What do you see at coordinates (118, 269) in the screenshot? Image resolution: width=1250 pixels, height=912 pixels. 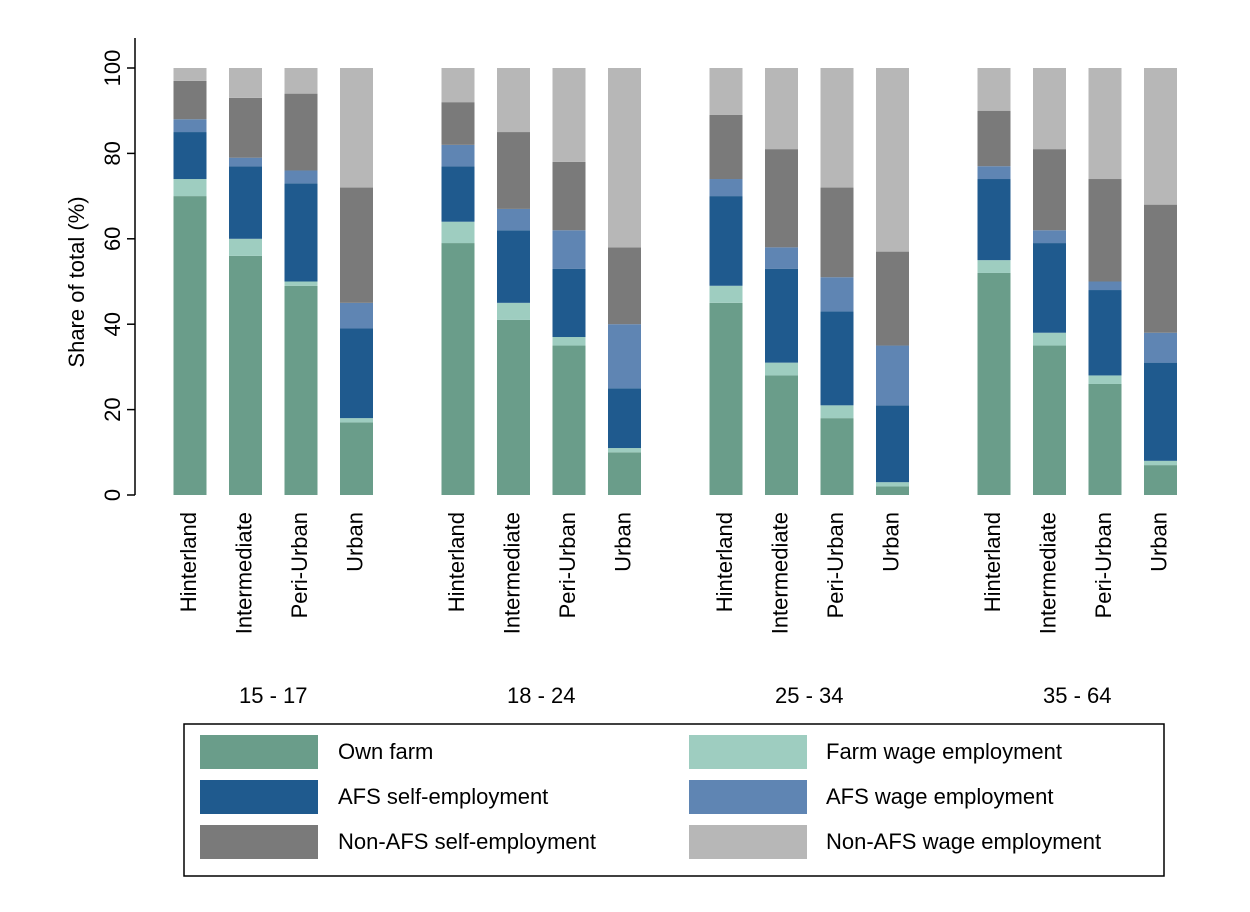 I see `y-axis: 0 20 40 60 80 100` at bounding box center [118, 269].